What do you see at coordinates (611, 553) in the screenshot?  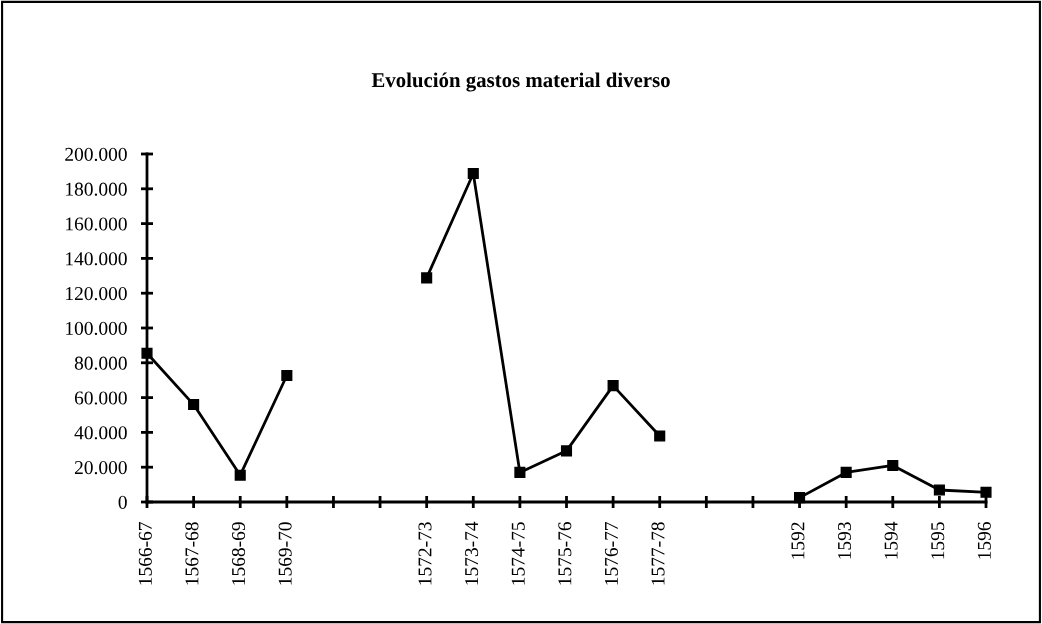 I see `x-tick-label: 1576-77` at bounding box center [611, 553].